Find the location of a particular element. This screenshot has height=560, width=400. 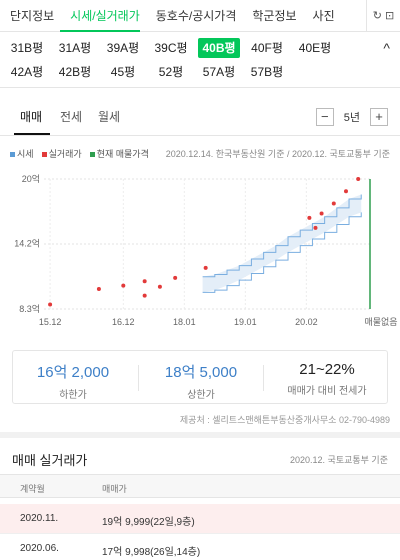

row-month: 2020.06. is located at coordinates (39, 548).